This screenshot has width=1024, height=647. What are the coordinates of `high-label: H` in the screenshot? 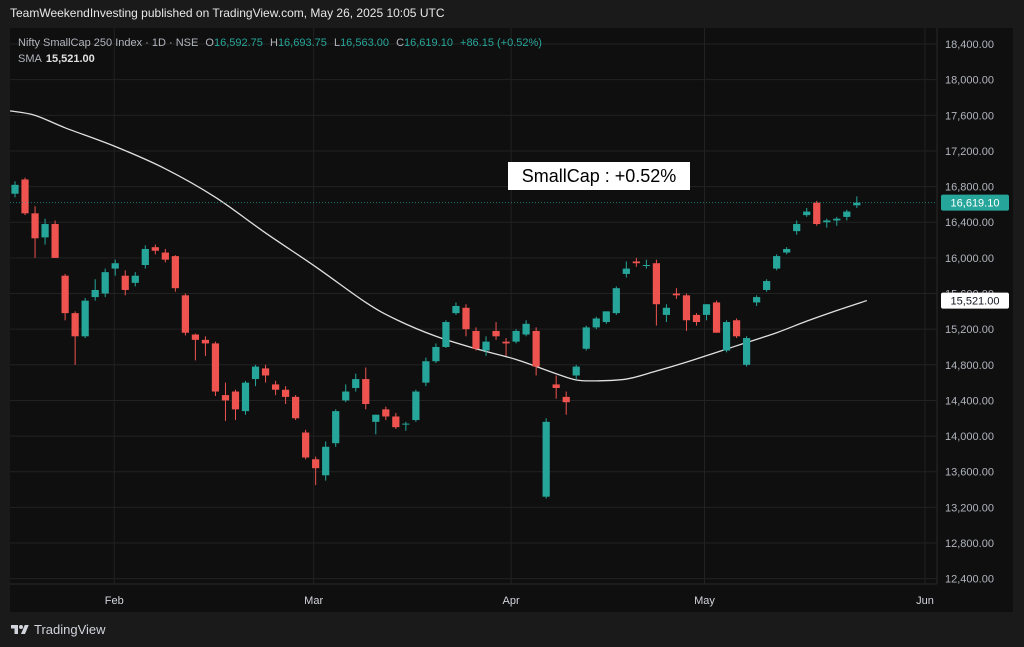 It's located at (273, 43).